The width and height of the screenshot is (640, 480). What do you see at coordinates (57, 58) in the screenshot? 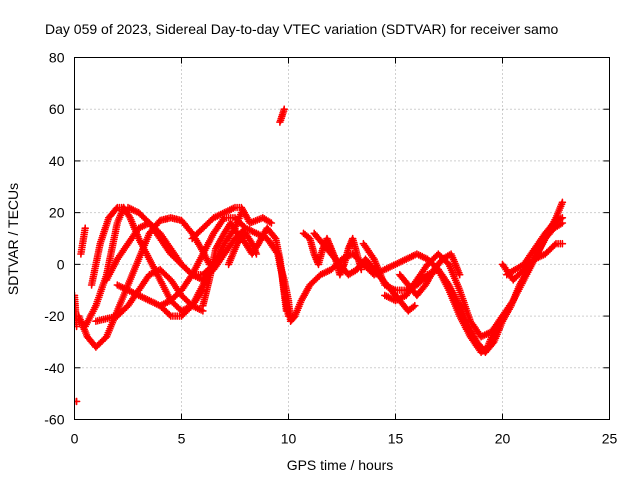
I see `y-tick-label: 80` at bounding box center [57, 58].